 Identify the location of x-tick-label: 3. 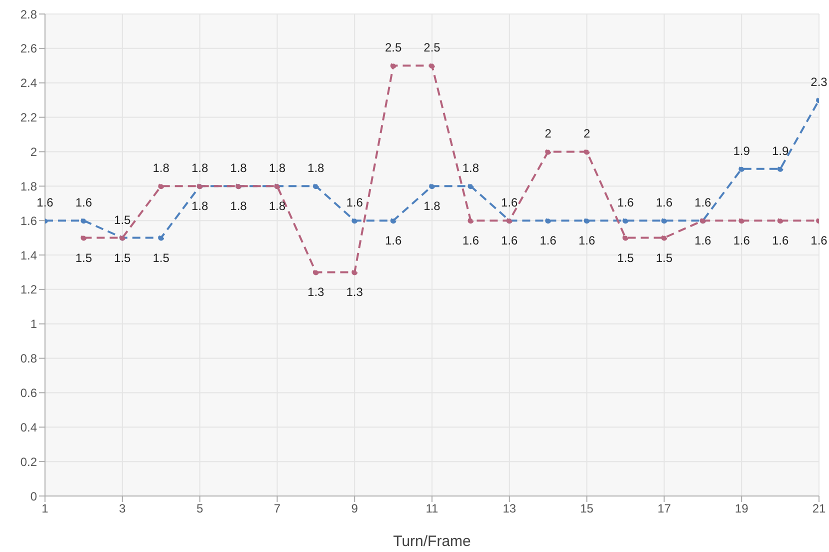
(122, 509).